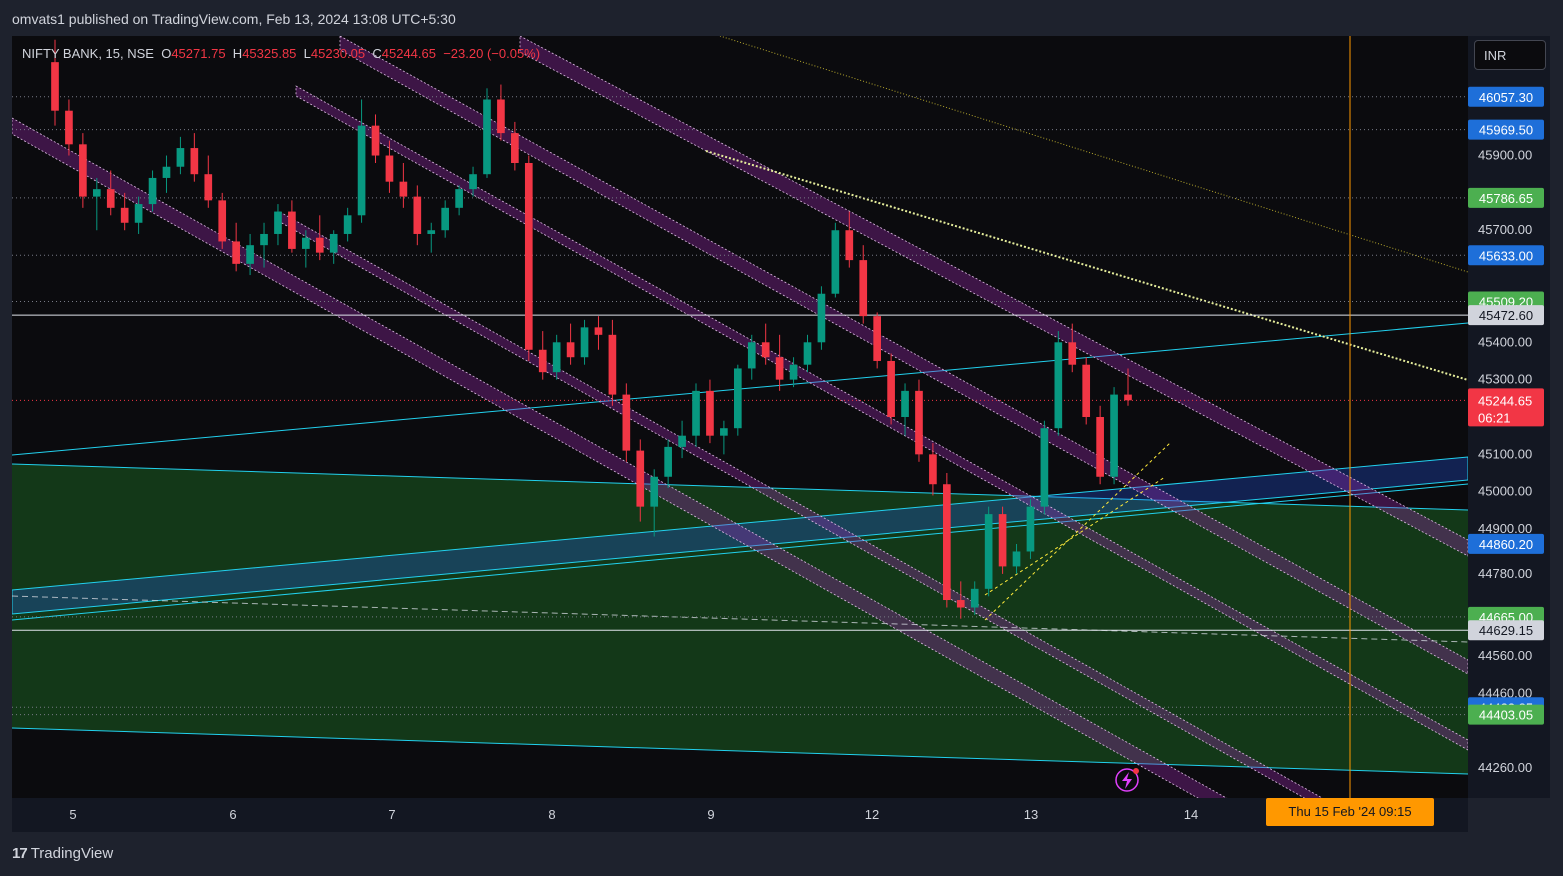 The image size is (1563, 876). What do you see at coordinates (237, 53) in the screenshot?
I see `high-label: H` at bounding box center [237, 53].